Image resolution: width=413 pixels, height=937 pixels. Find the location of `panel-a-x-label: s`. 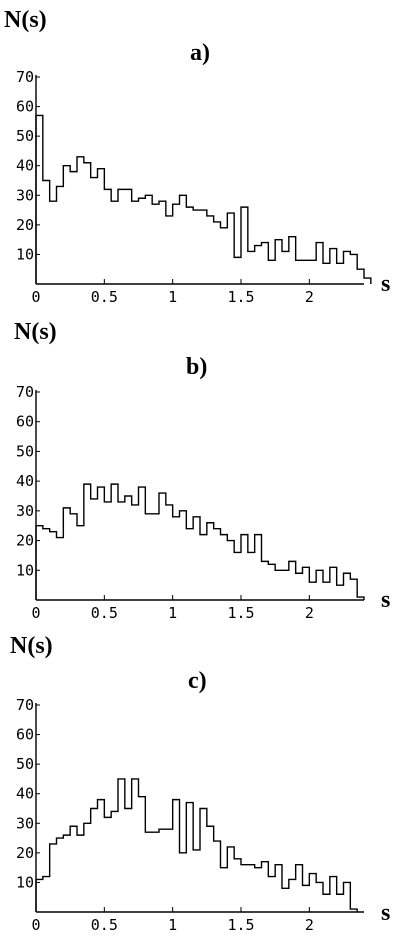

panel-a-x-label: s is located at coordinates (385, 284).